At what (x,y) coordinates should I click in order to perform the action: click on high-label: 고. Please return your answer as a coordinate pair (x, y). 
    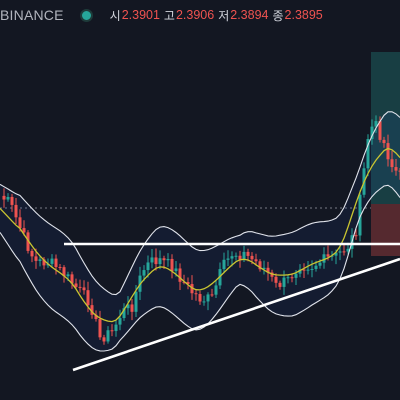
    Looking at the image, I should click on (169, 15).